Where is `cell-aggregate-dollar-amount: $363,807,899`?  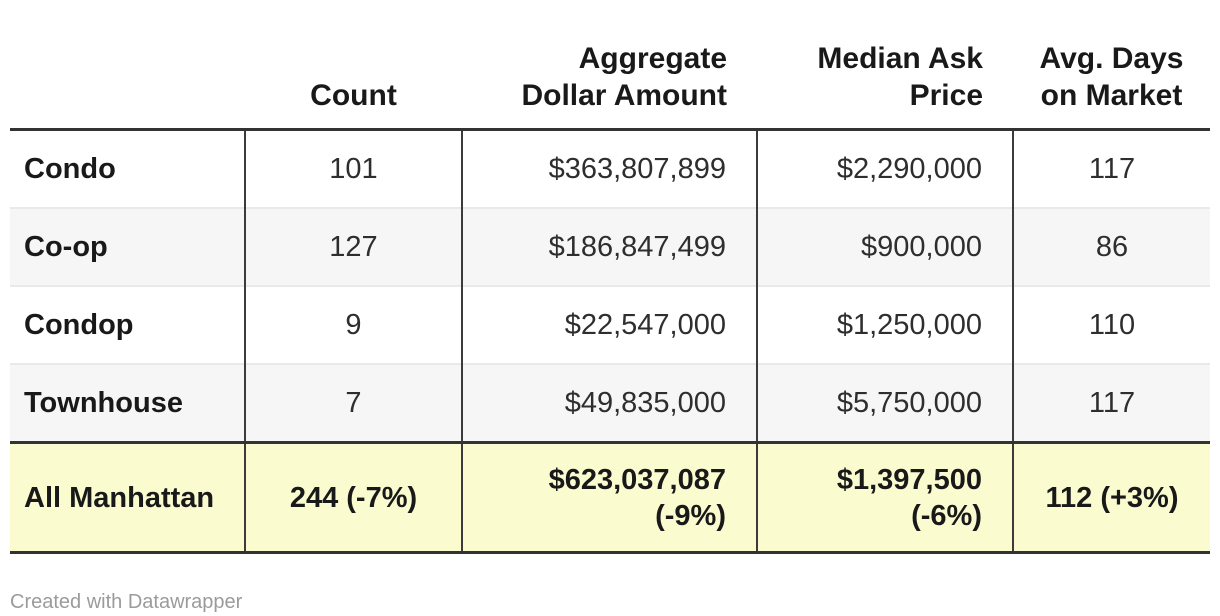
cell-aggregate-dollar-amount: $363,807,899 is located at coordinates (609, 168).